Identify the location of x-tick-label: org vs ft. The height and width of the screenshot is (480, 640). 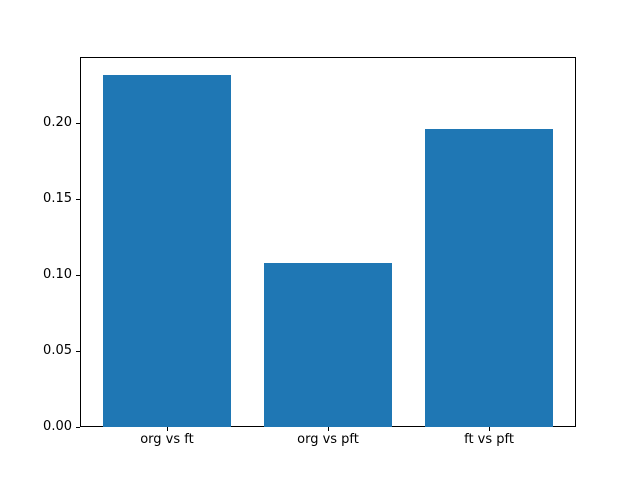
(167, 439).